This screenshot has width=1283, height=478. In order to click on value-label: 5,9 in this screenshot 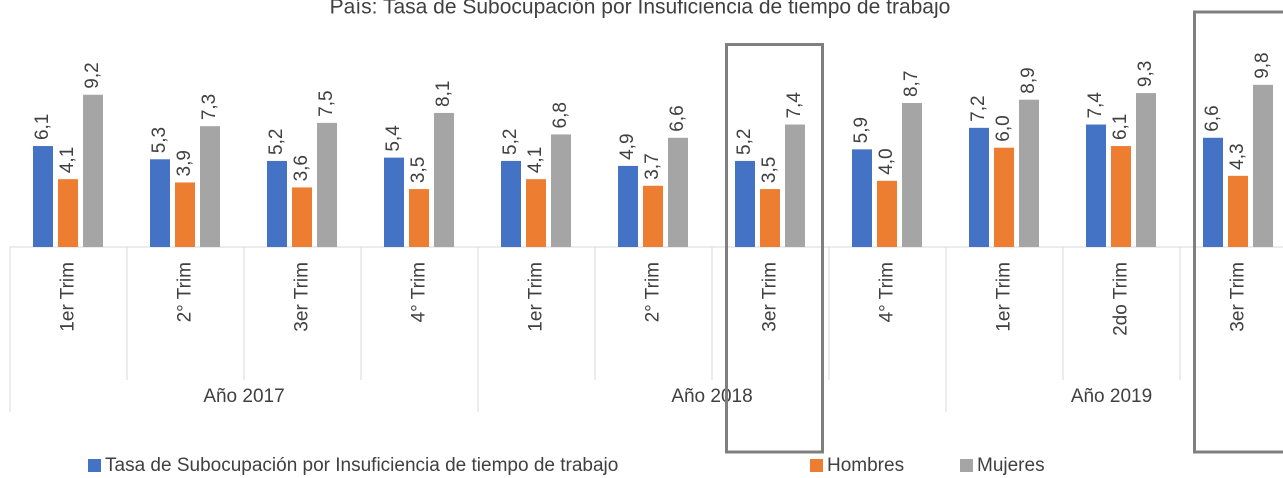, I will do `click(861, 130)`.